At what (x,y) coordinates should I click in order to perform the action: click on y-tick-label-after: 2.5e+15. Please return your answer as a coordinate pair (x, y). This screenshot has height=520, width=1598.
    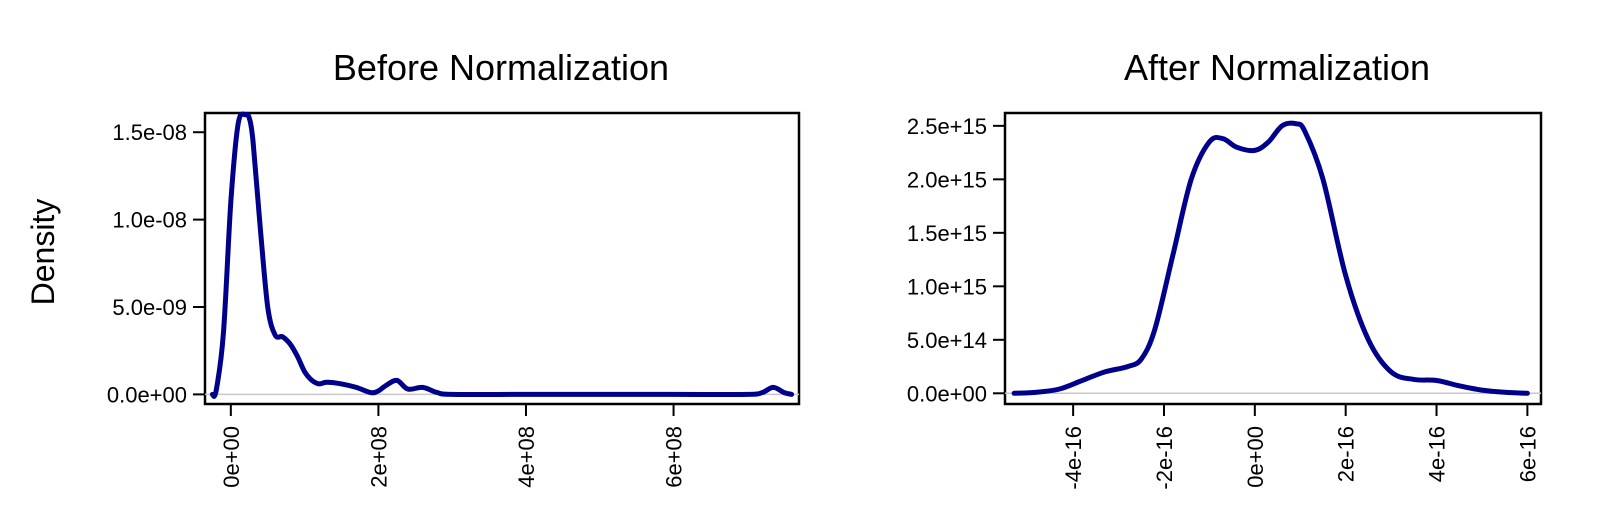
    Looking at the image, I should click on (947, 126).